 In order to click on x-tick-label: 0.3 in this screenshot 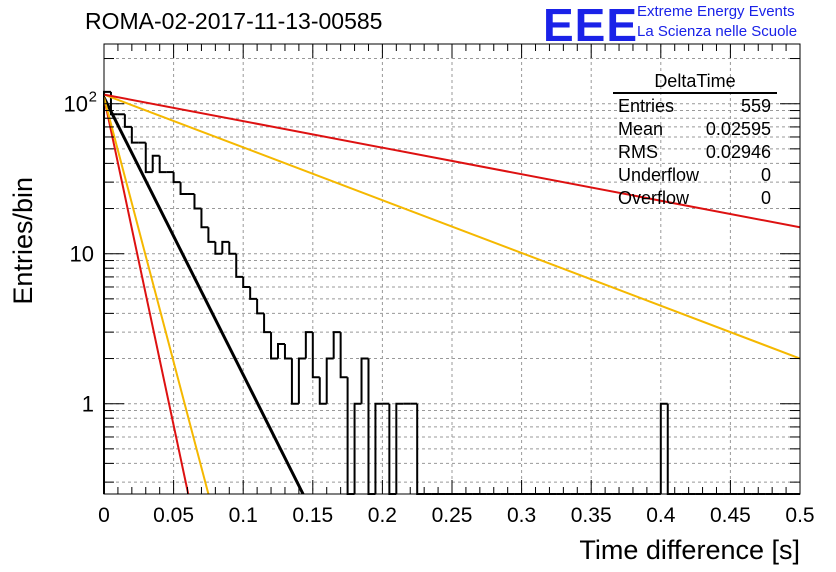, I will do `click(521, 515)`.